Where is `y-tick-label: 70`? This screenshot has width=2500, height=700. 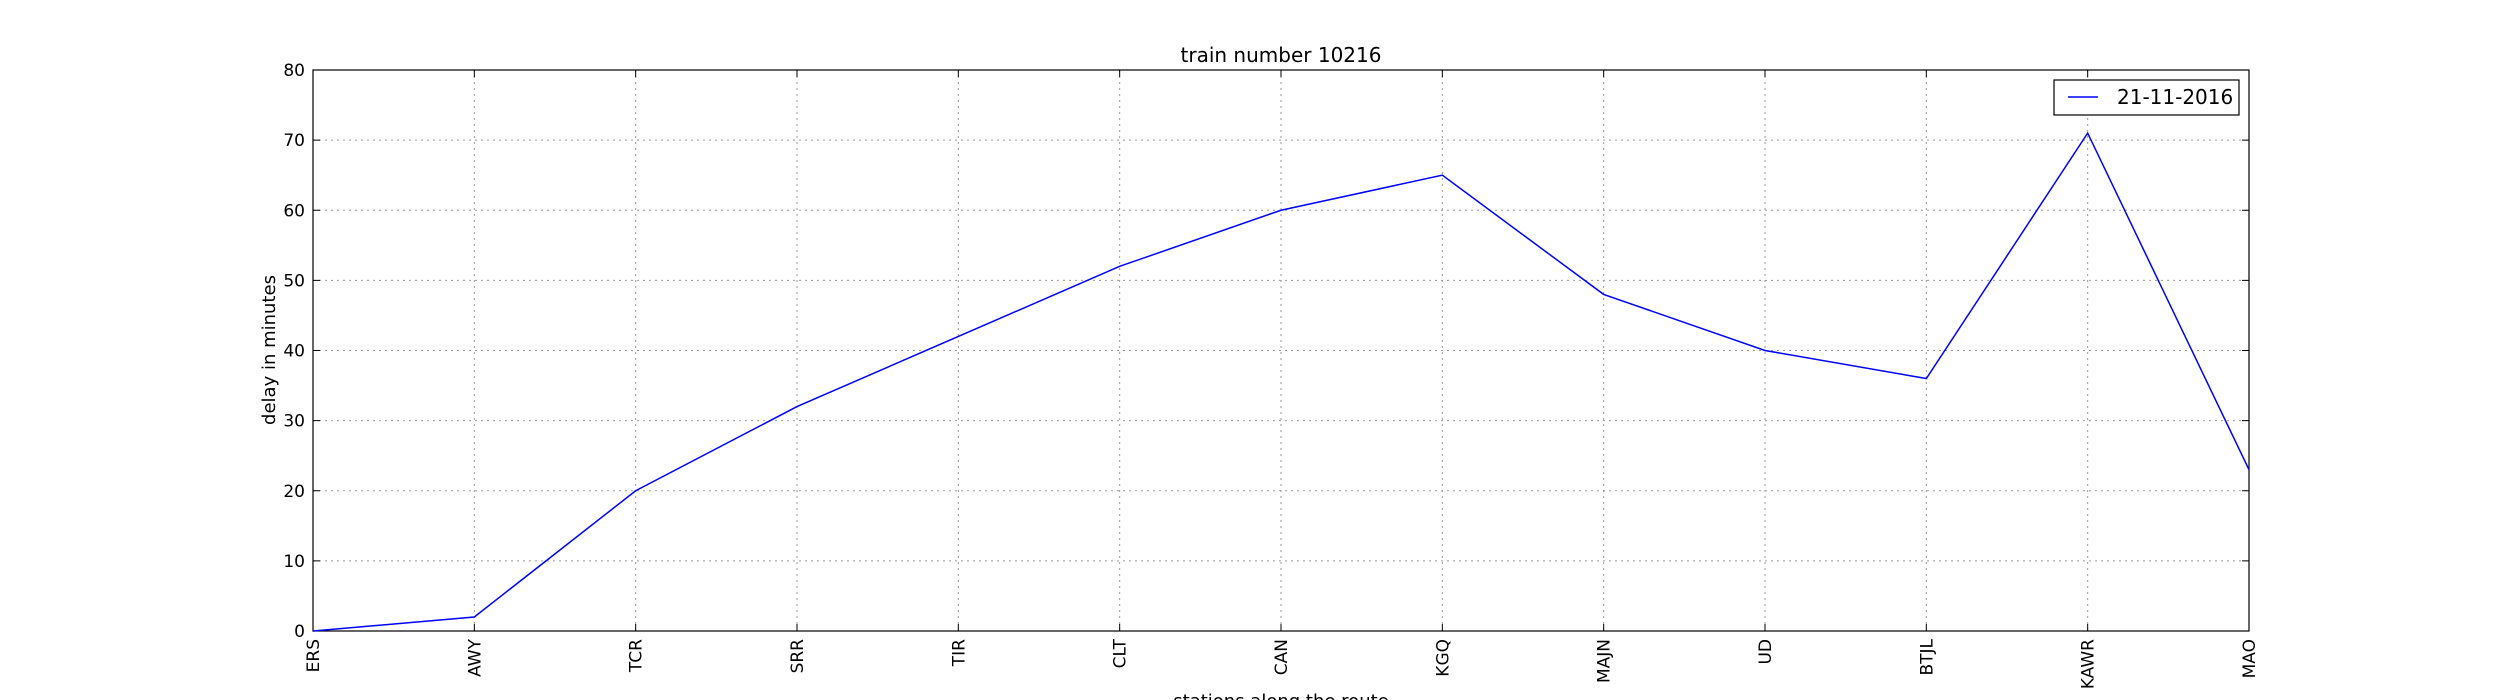 y-tick-label: 70 is located at coordinates (294, 141).